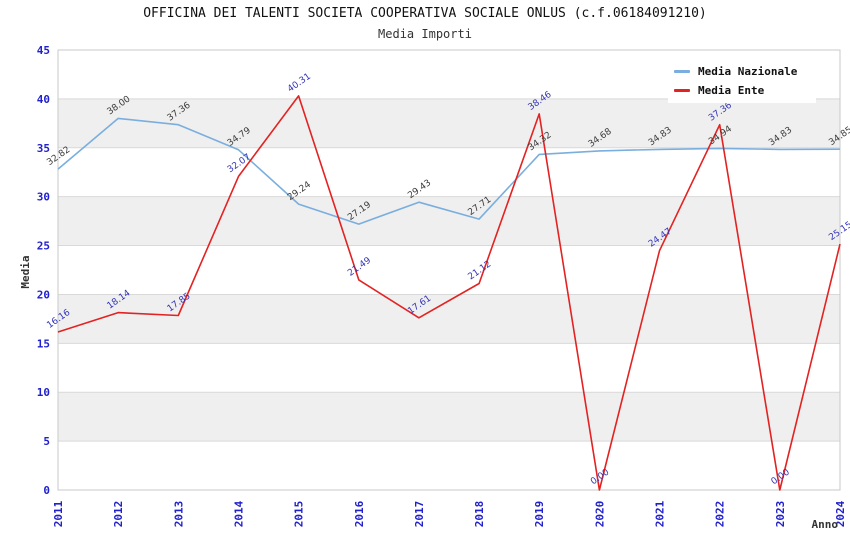 The height and width of the screenshot is (550, 850). Describe the element at coordinates (359, 513) in the screenshot. I see `x-tick-label: 2016` at that location.